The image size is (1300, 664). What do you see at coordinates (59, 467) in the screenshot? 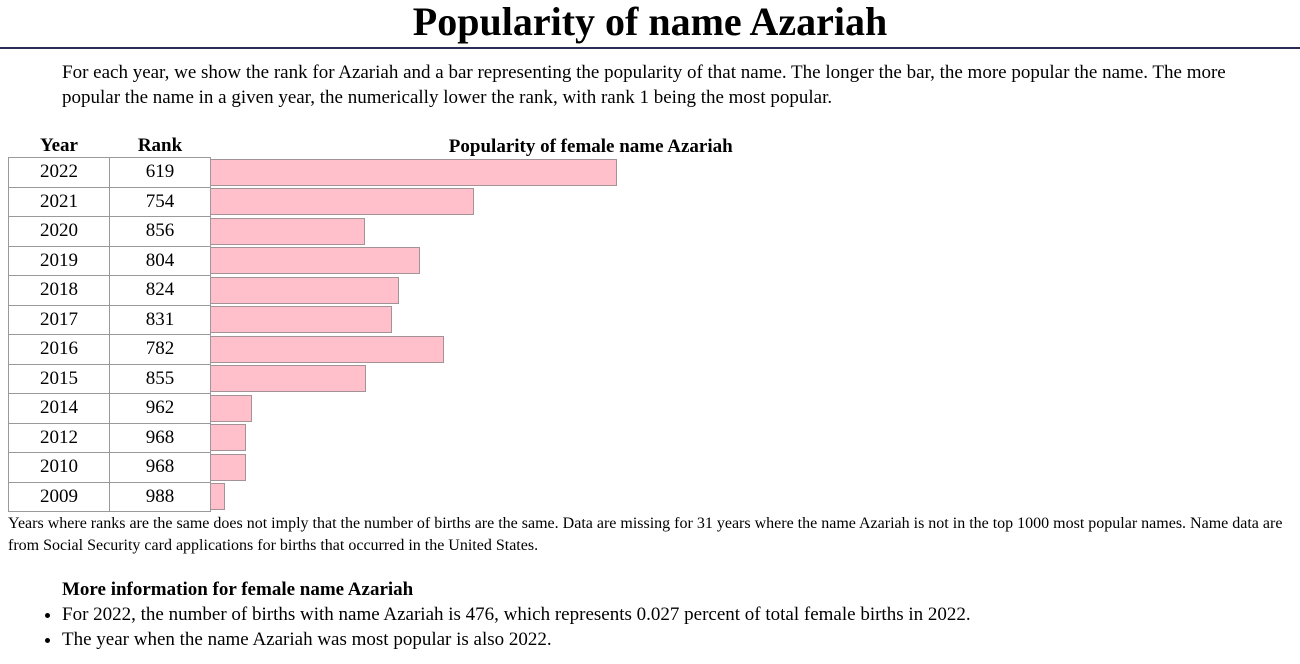
I see `year-cell: 2010` at bounding box center [59, 467].